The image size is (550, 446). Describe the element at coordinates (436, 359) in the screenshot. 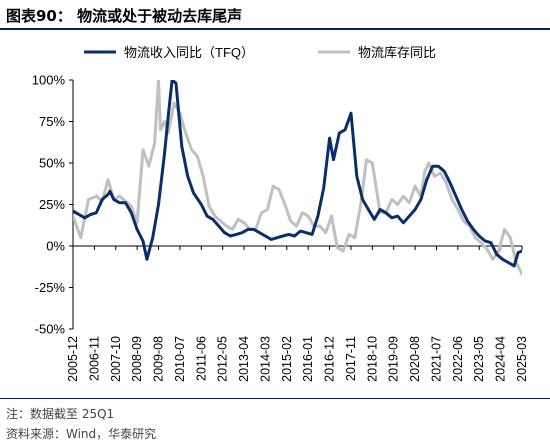

I see `x-tick-label: 2021-07` at that location.